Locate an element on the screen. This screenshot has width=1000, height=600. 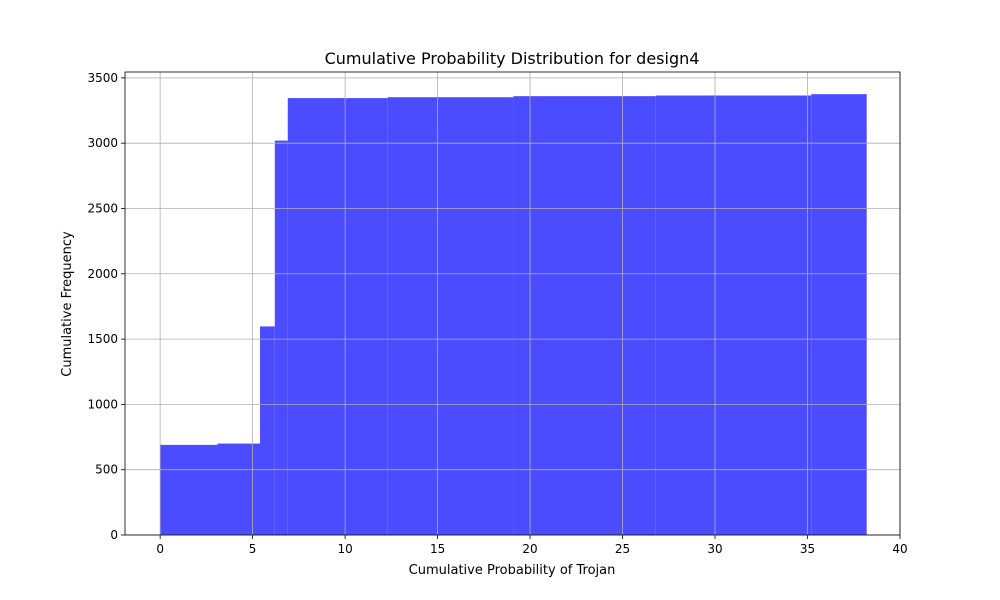
y-tick-label: 3500 is located at coordinates (102, 78).